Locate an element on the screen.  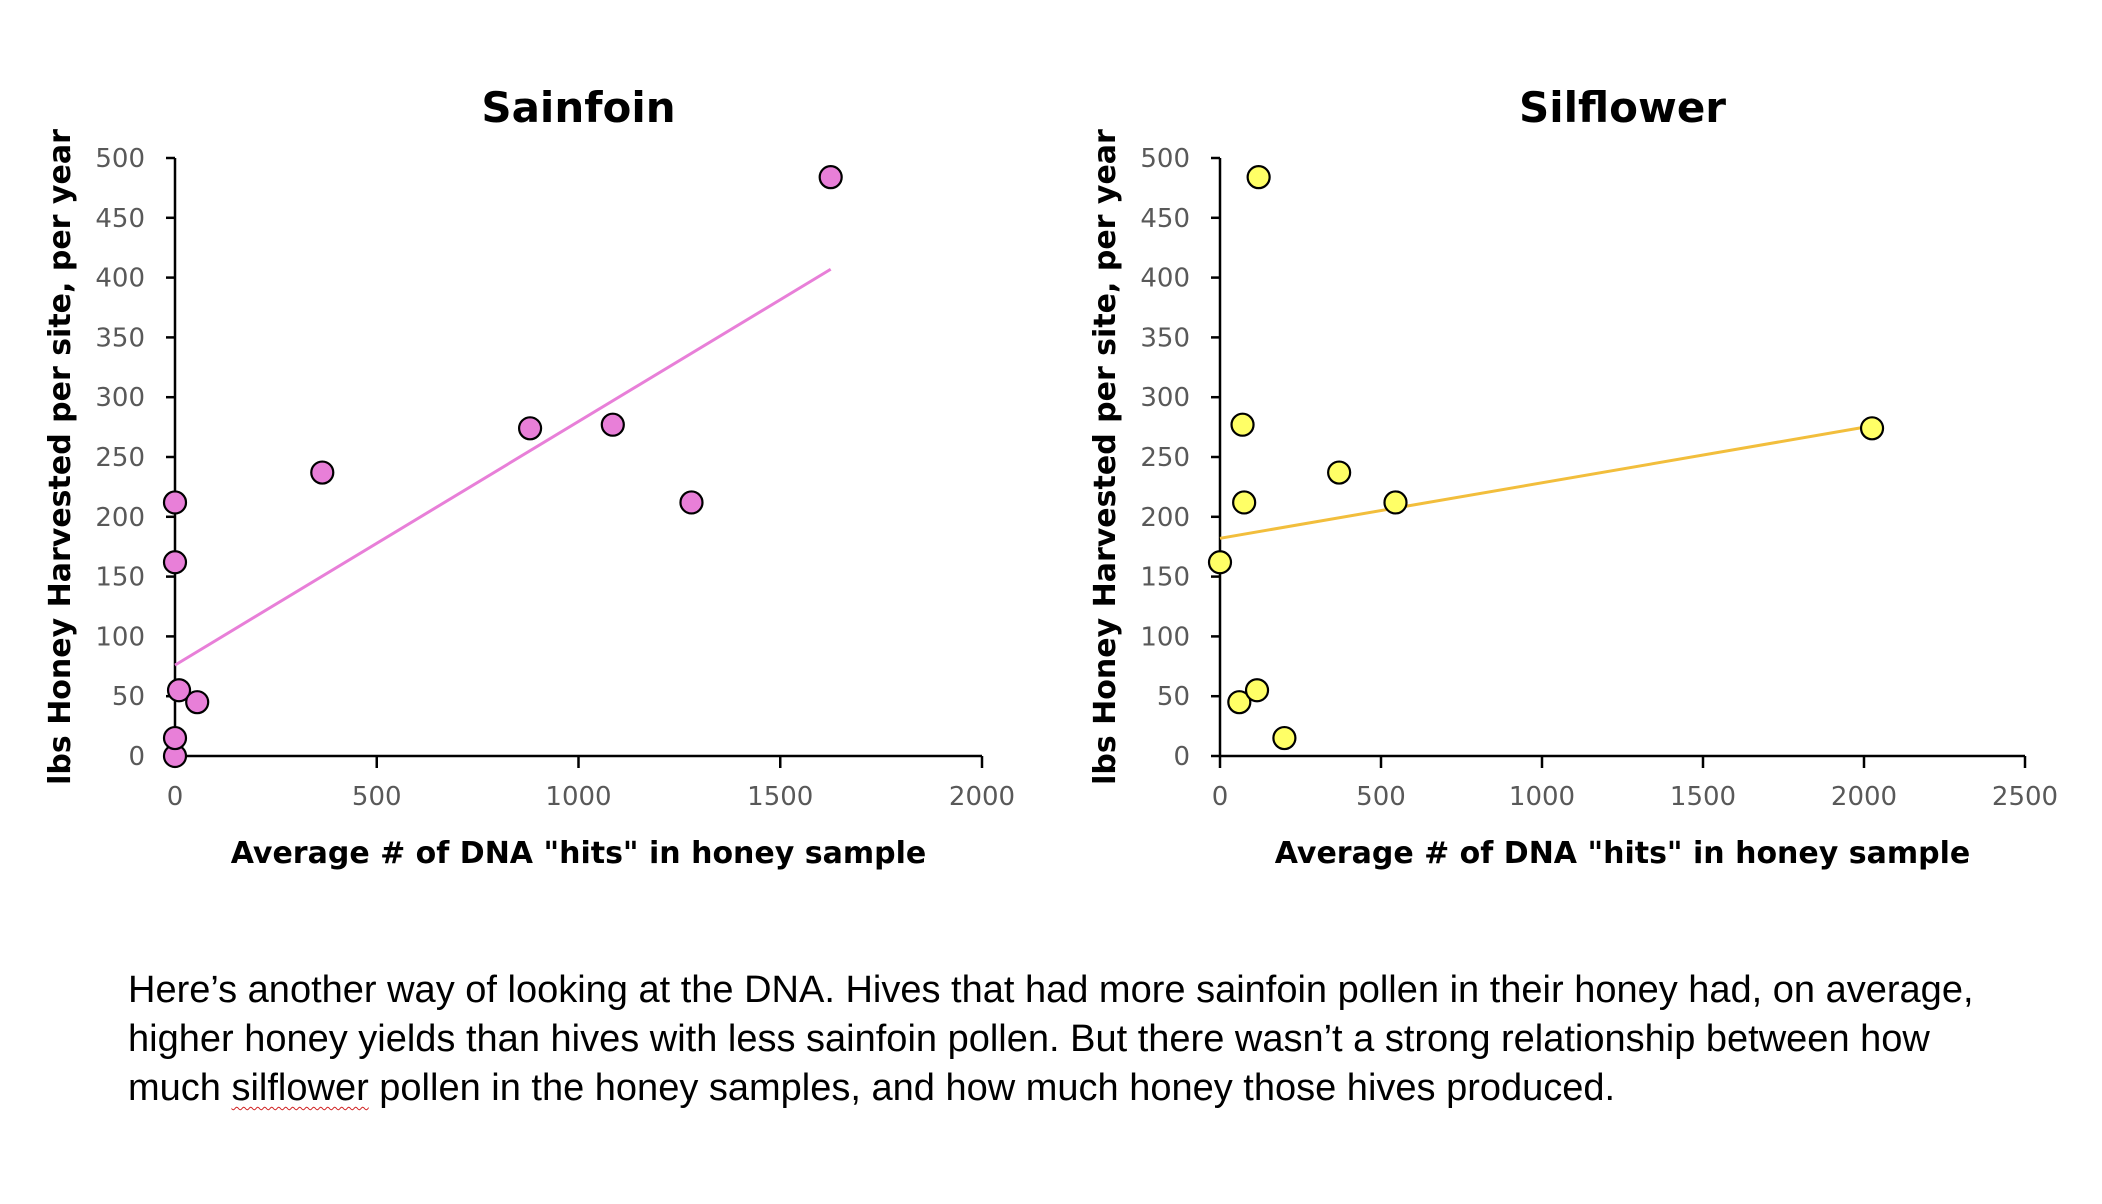
chart-title: Sainfoin is located at coordinates (578, 107).